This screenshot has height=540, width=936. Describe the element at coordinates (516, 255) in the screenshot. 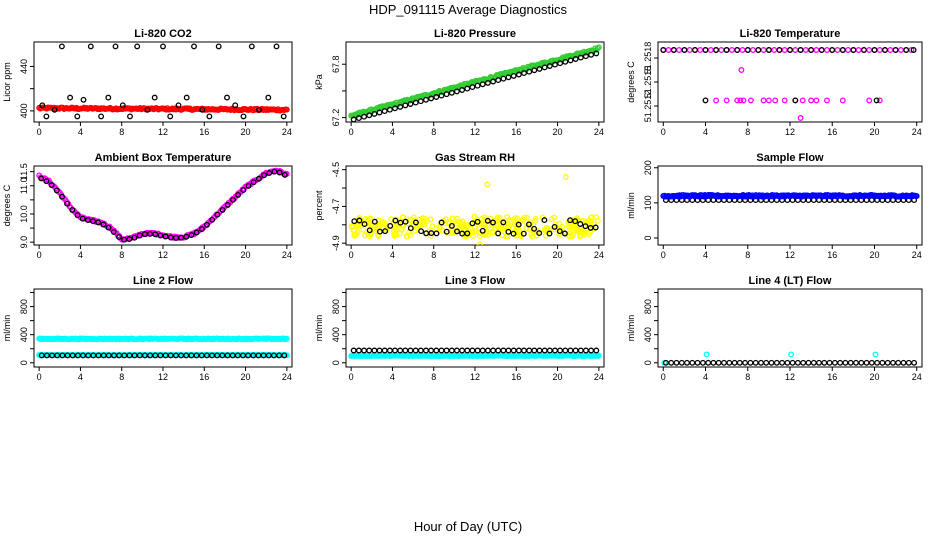

I see `x-tick-label: 16` at that location.